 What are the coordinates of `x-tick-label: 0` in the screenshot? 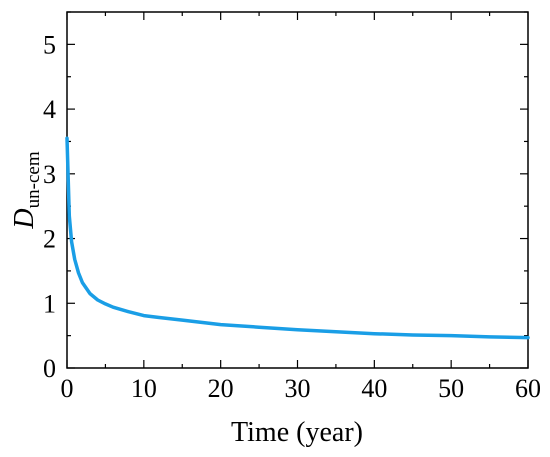 It's located at (67, 388).